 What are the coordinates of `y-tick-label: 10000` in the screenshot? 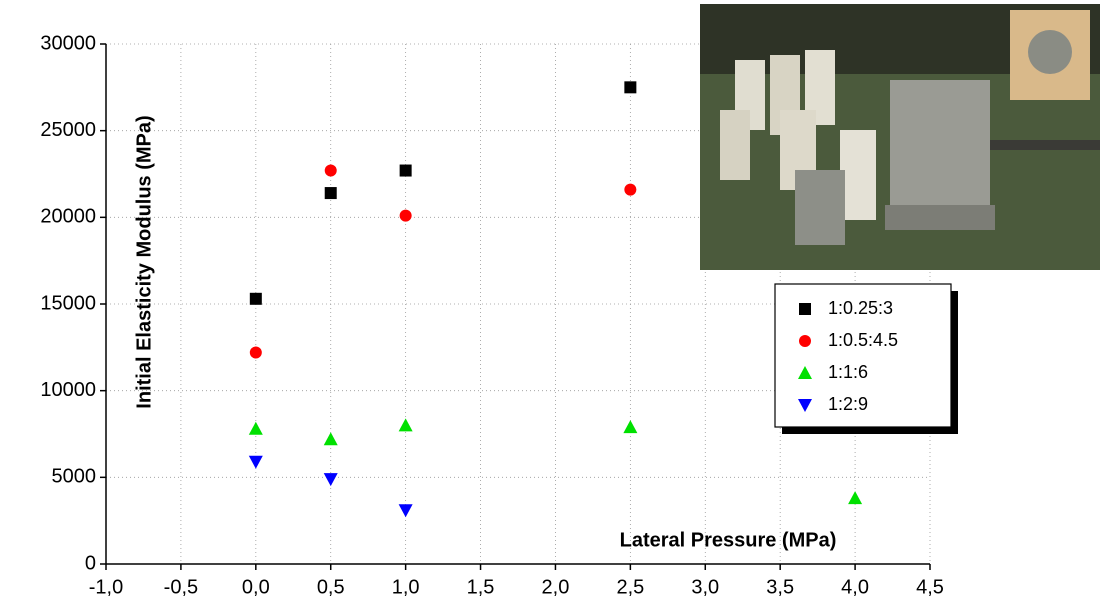 It's located at (68, 390).